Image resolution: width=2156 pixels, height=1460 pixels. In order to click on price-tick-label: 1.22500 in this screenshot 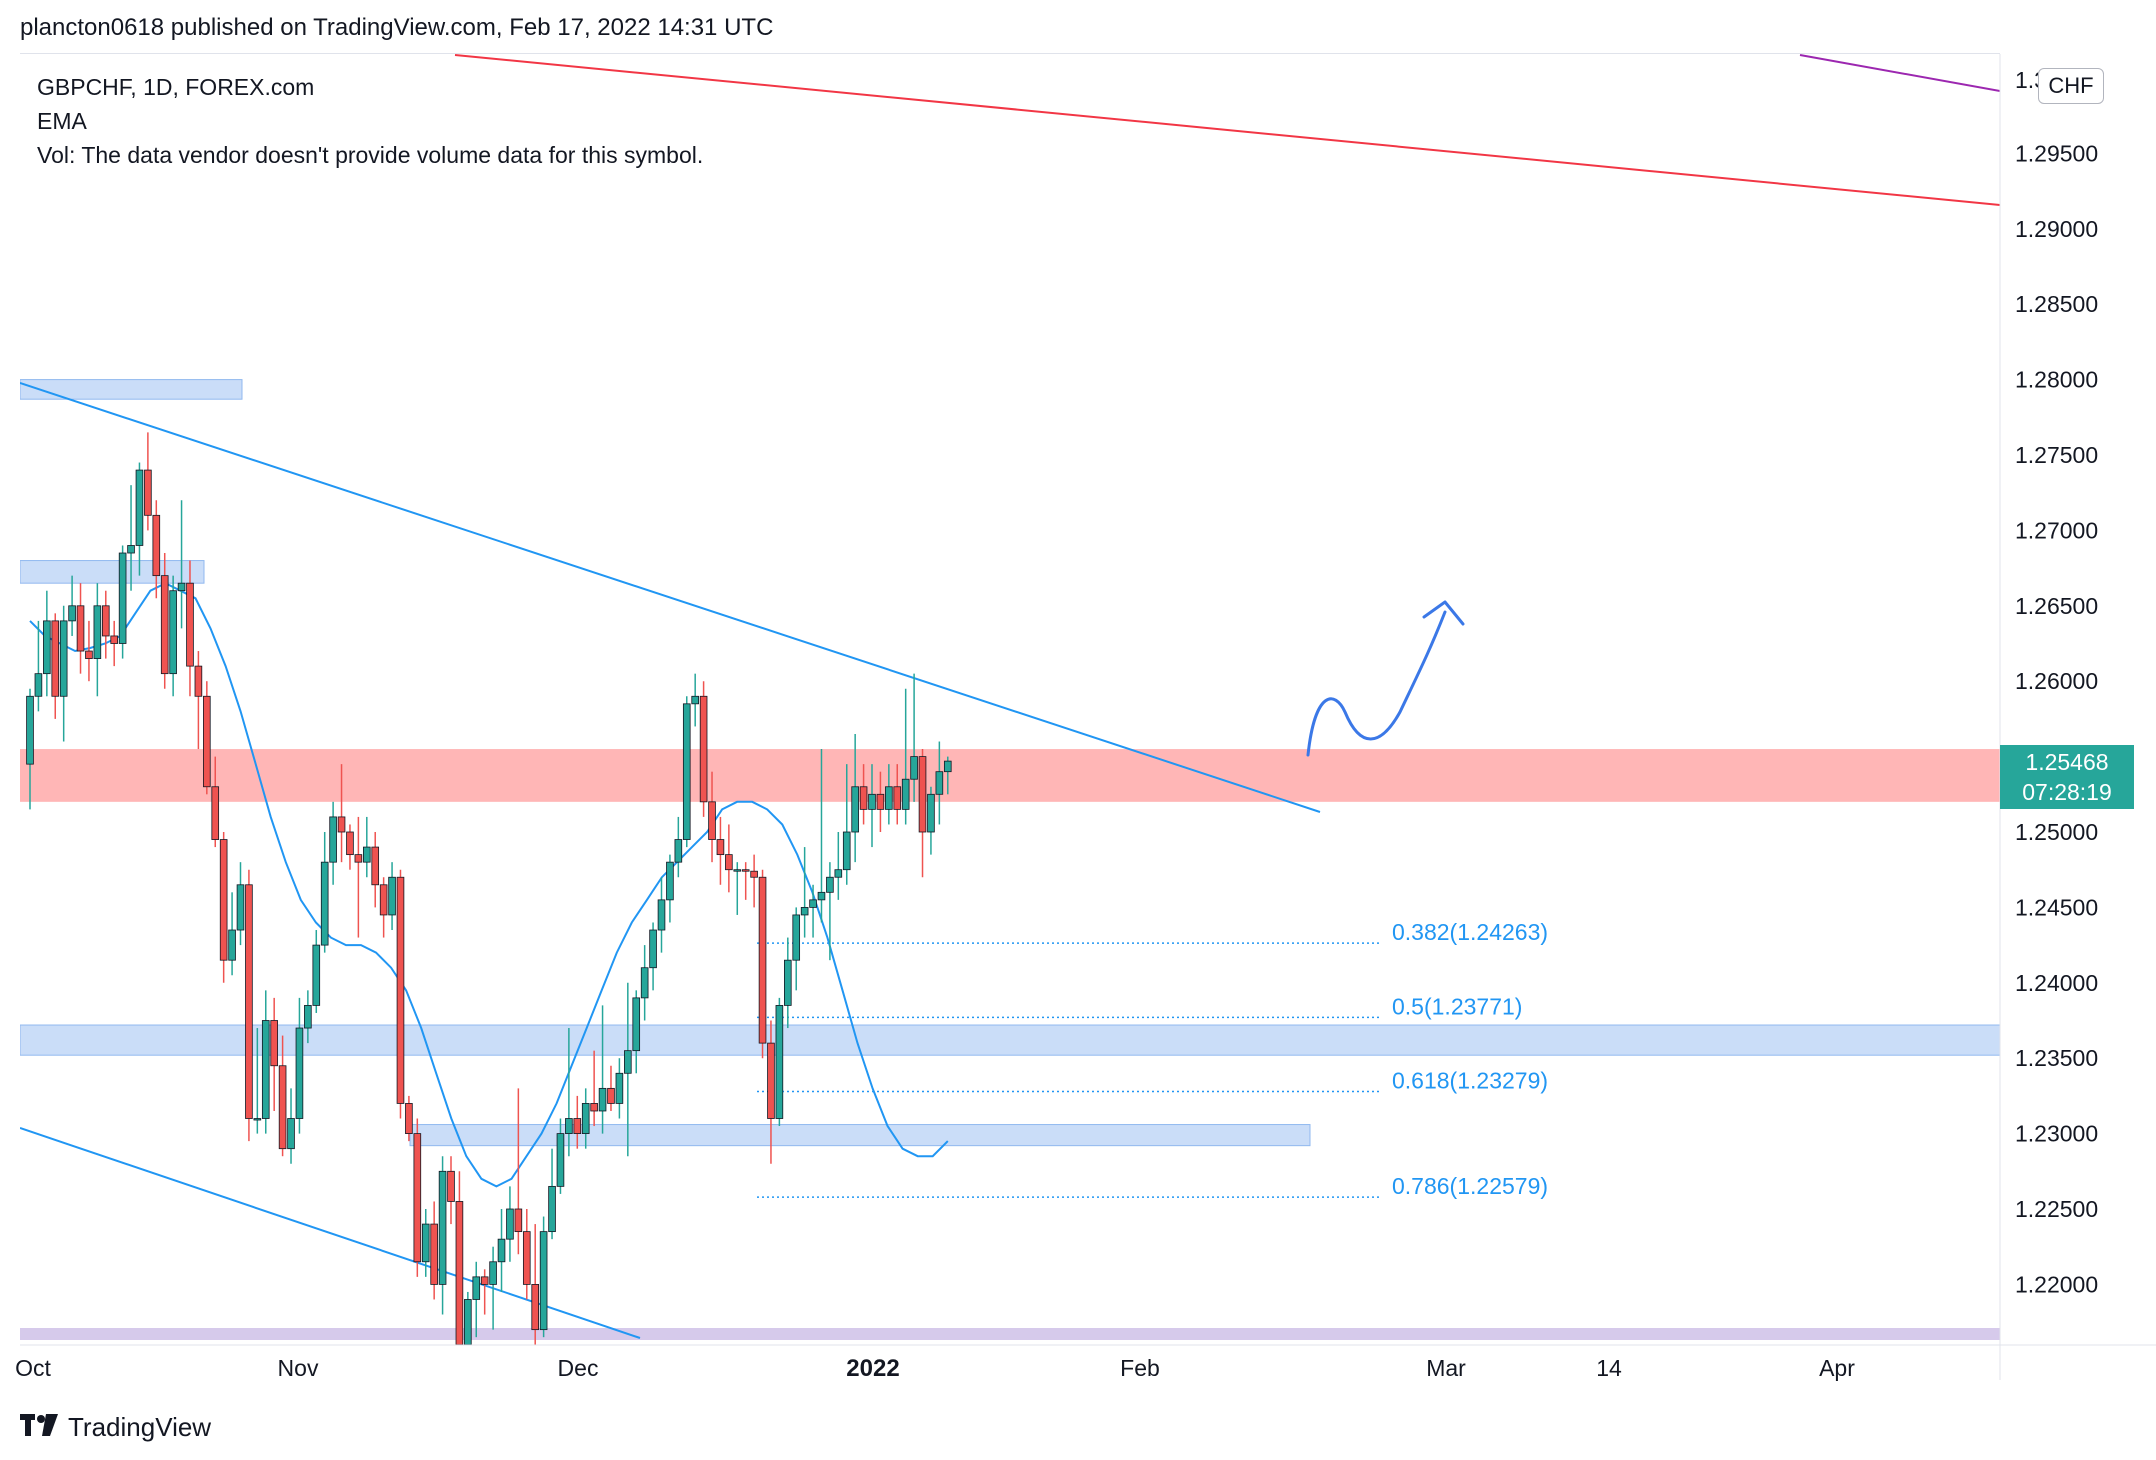, I will do `click(2056, 1209)`.